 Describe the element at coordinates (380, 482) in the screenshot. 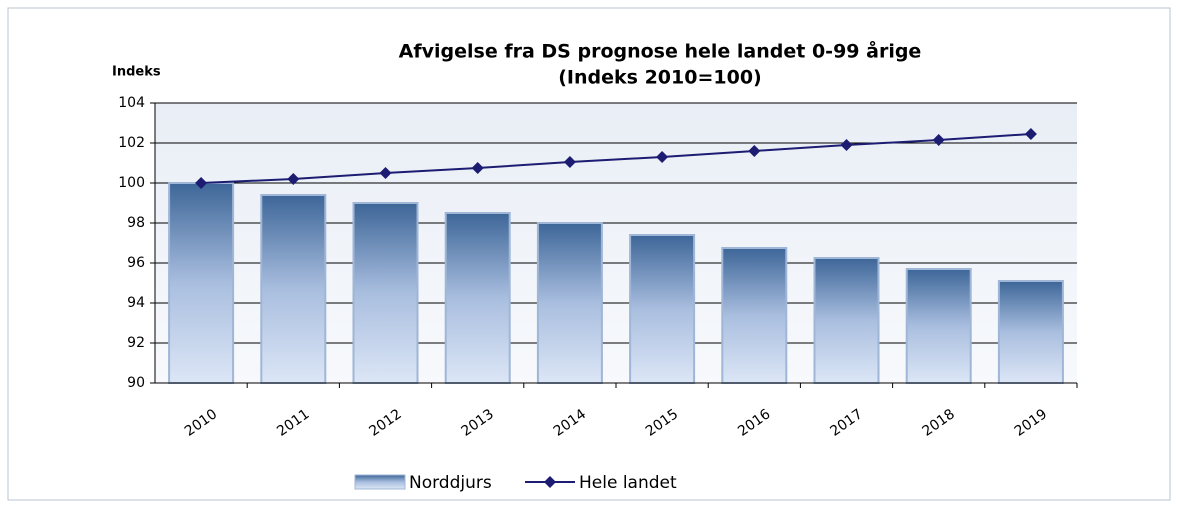

I see `legend-swatch` at that location.